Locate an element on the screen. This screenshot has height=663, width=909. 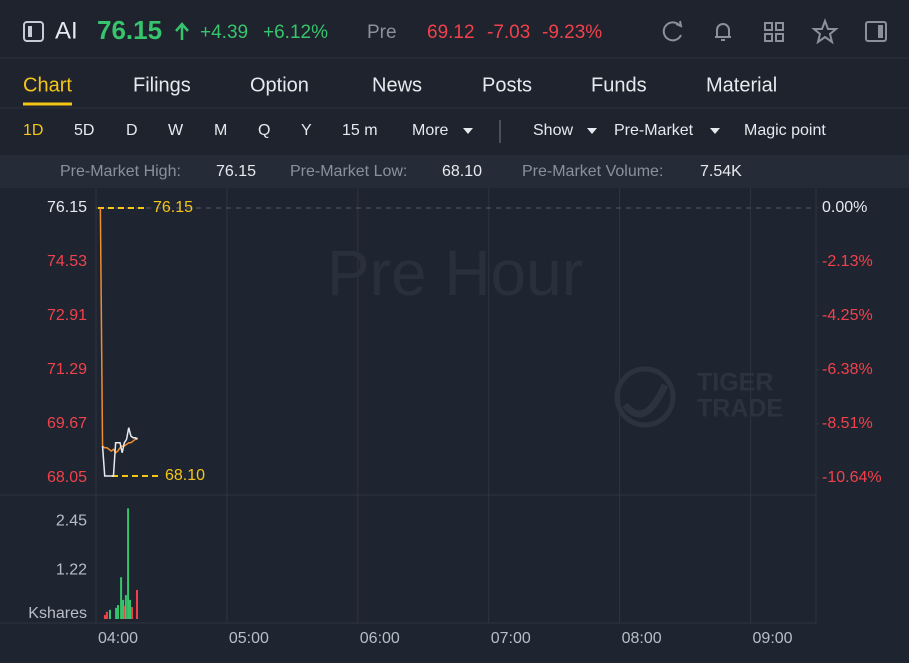
session-label: Pre is located at coordinates (382, 32).